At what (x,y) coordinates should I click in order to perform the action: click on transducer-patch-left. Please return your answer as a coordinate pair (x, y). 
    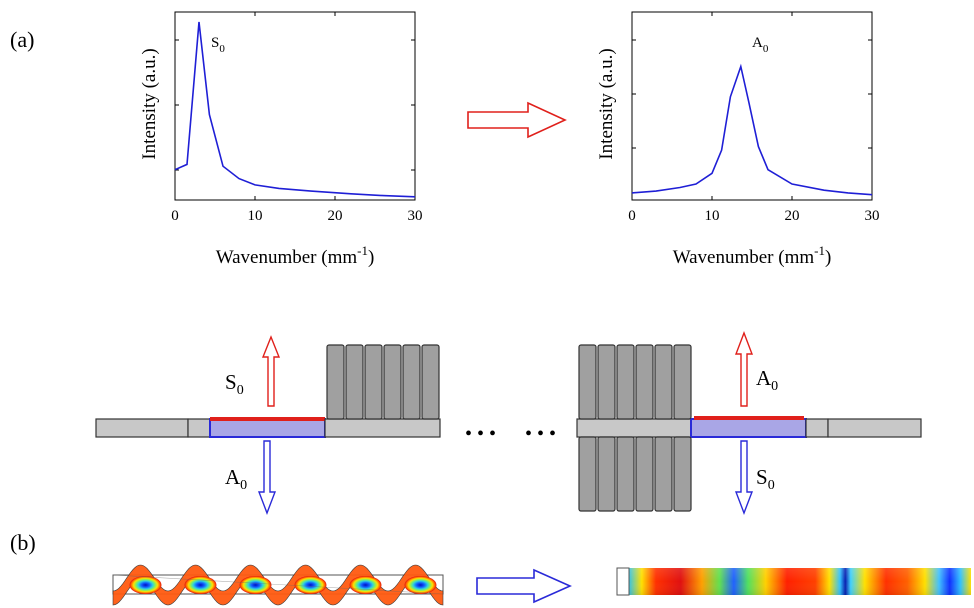
    Looking at the image, I should click on (267, 428).